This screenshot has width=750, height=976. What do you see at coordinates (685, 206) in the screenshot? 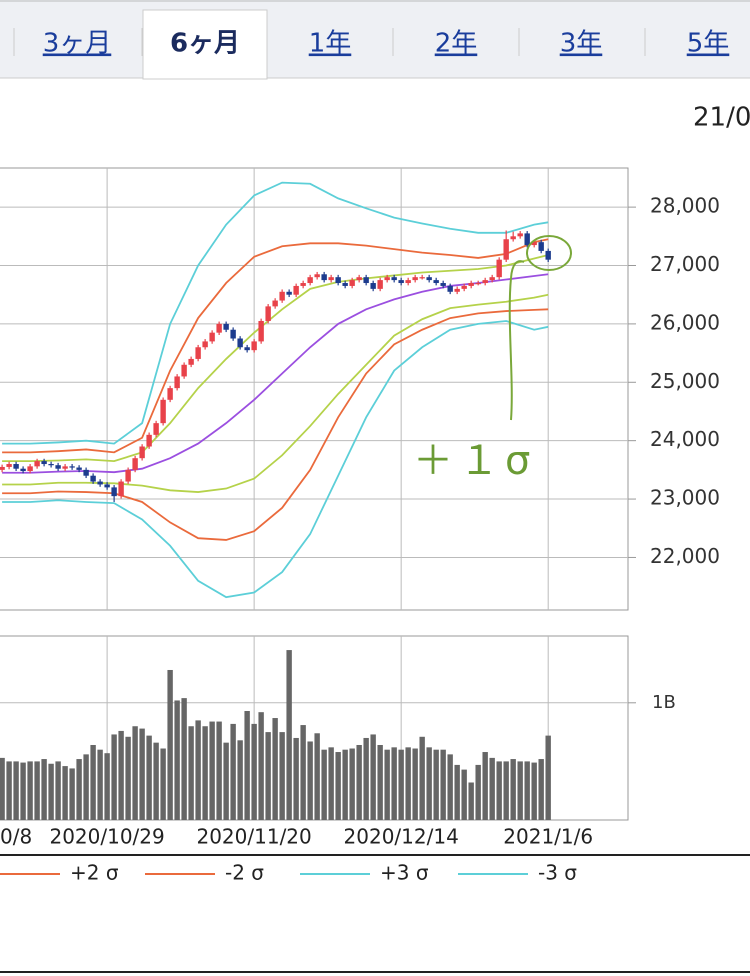
I see `y-tick-label: 28,000` at bounding box center [685, 206].